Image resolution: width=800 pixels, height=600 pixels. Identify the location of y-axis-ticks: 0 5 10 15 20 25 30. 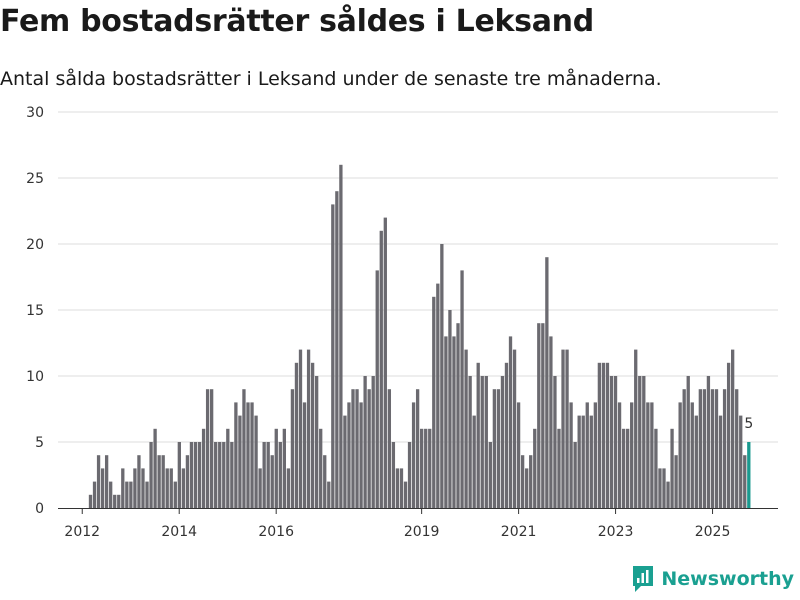
(35, 311).